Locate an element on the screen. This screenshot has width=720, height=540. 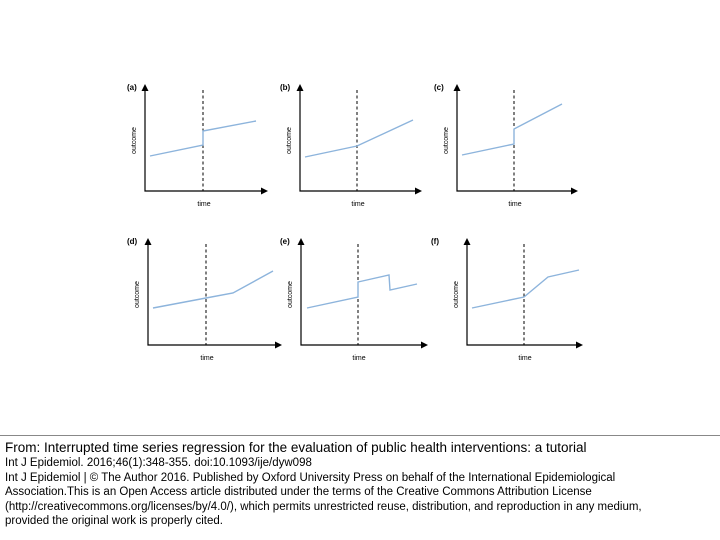
panel-label: (c) is located at coordinates (439, 87).